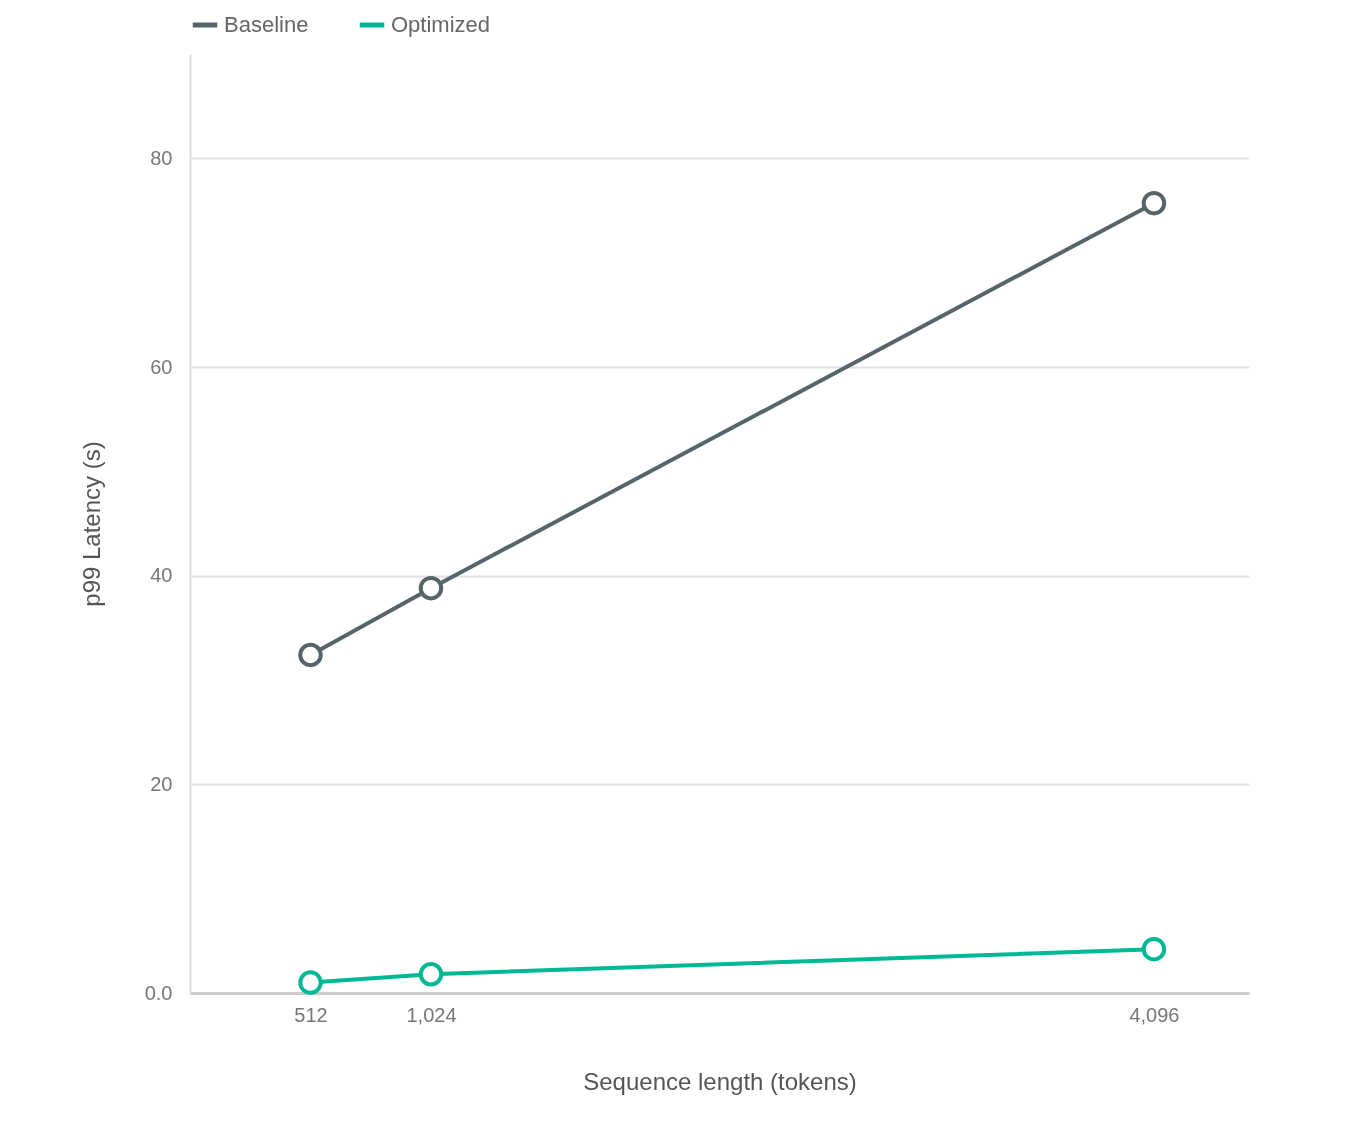 The height and width of the screenshot is (1144, 1359). Describe the element at coordinates (161, 575) in the screenshot. I see `y-tick-label: 40` at that location.